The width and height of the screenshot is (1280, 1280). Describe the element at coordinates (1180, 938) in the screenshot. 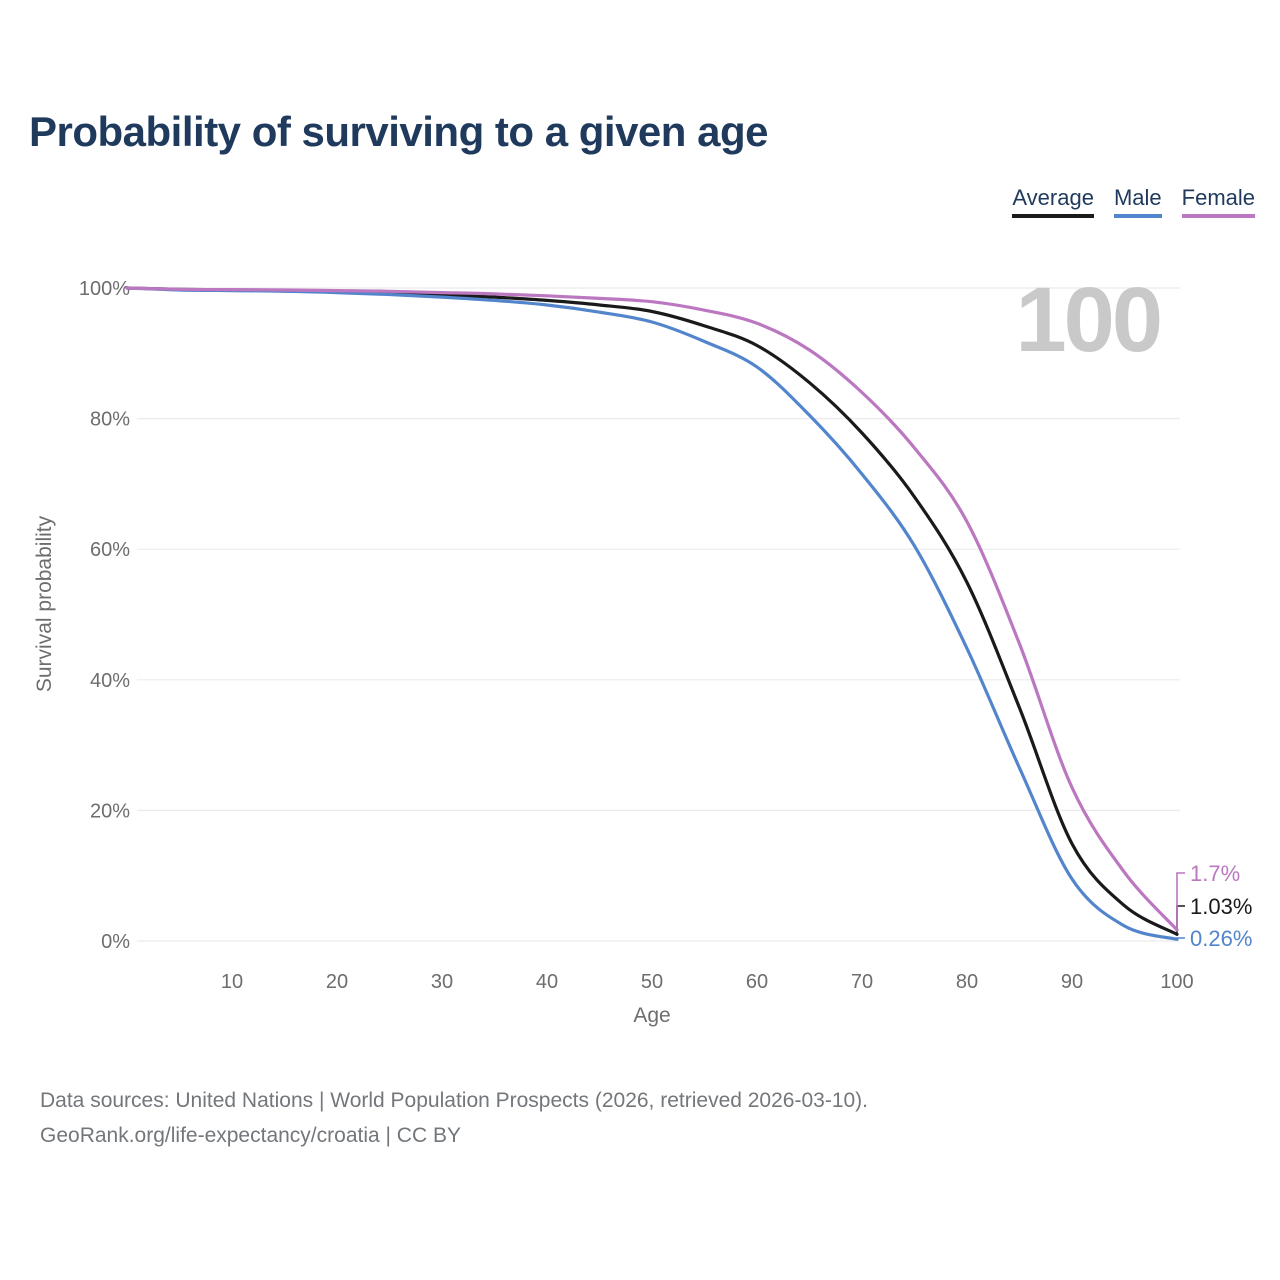

I see `end-label-connector-male` at that location.